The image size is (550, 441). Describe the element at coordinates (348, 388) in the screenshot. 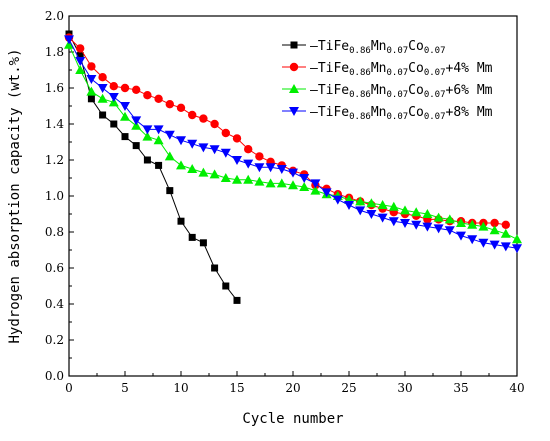

I see `x-tick-label: 25` at that location.